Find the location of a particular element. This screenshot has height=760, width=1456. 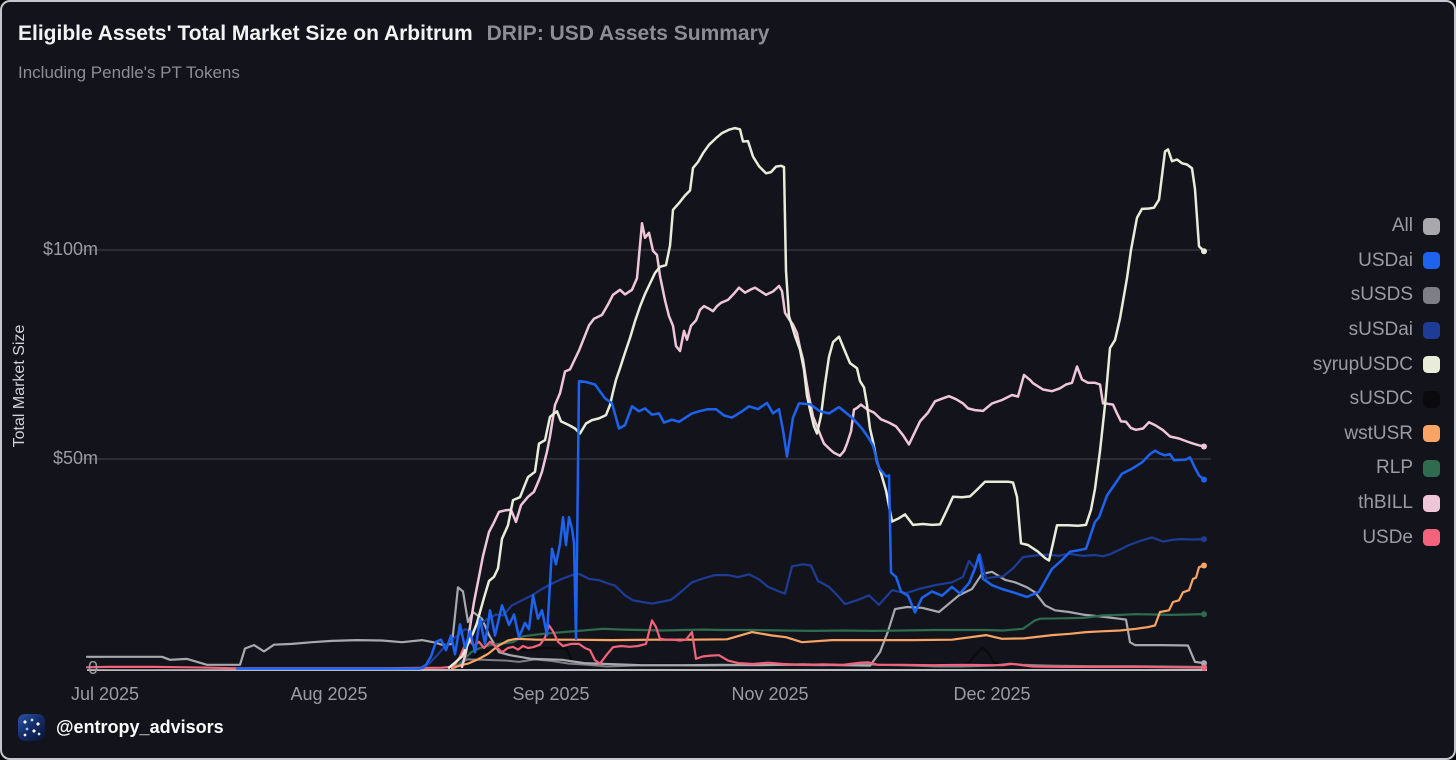

legend-label: wstUSR is located at coordinates (1378, 433).